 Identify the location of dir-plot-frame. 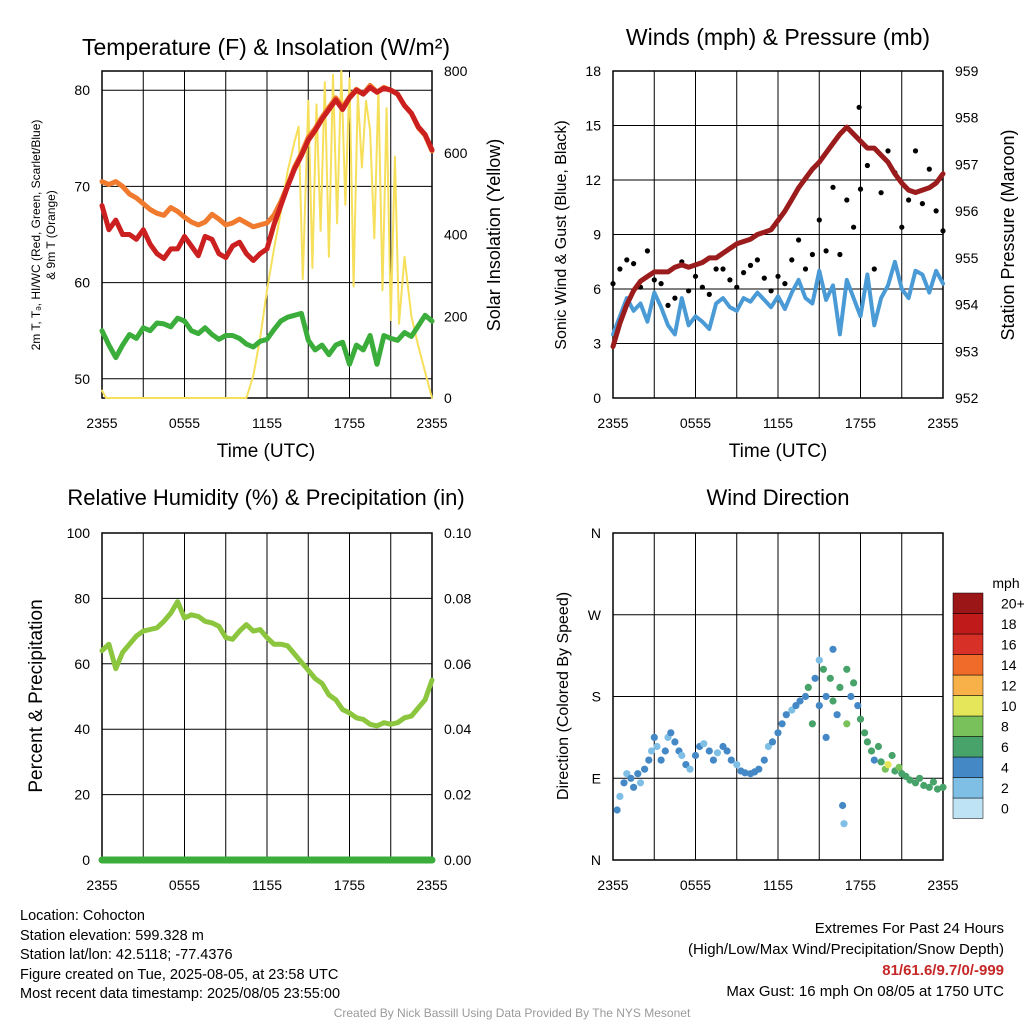
(778, 696).